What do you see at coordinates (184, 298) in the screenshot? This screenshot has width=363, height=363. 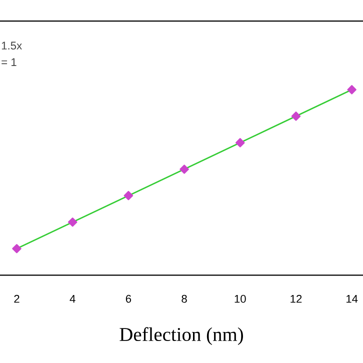 I see `x-tick-label: 8` at bounding box center [184, 298].